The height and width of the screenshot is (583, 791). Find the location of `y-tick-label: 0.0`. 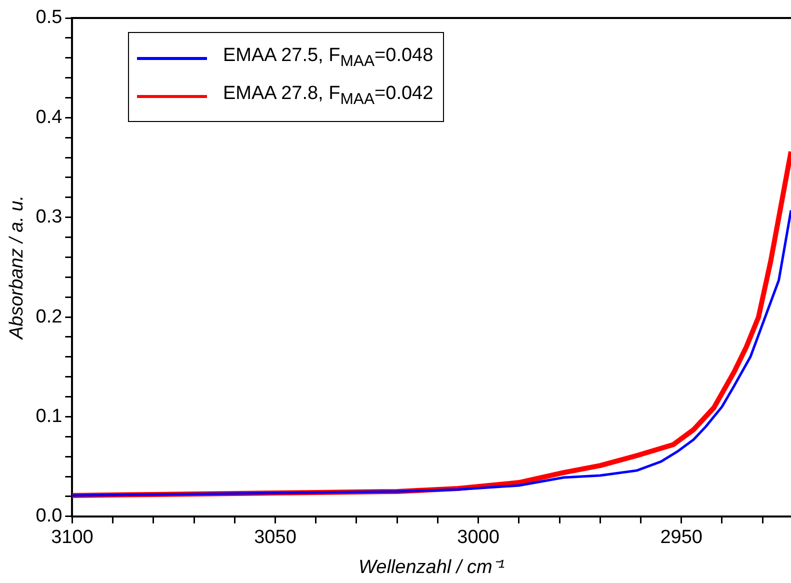

y-tick-label: 0.0 is located at coordinates (49, 516).